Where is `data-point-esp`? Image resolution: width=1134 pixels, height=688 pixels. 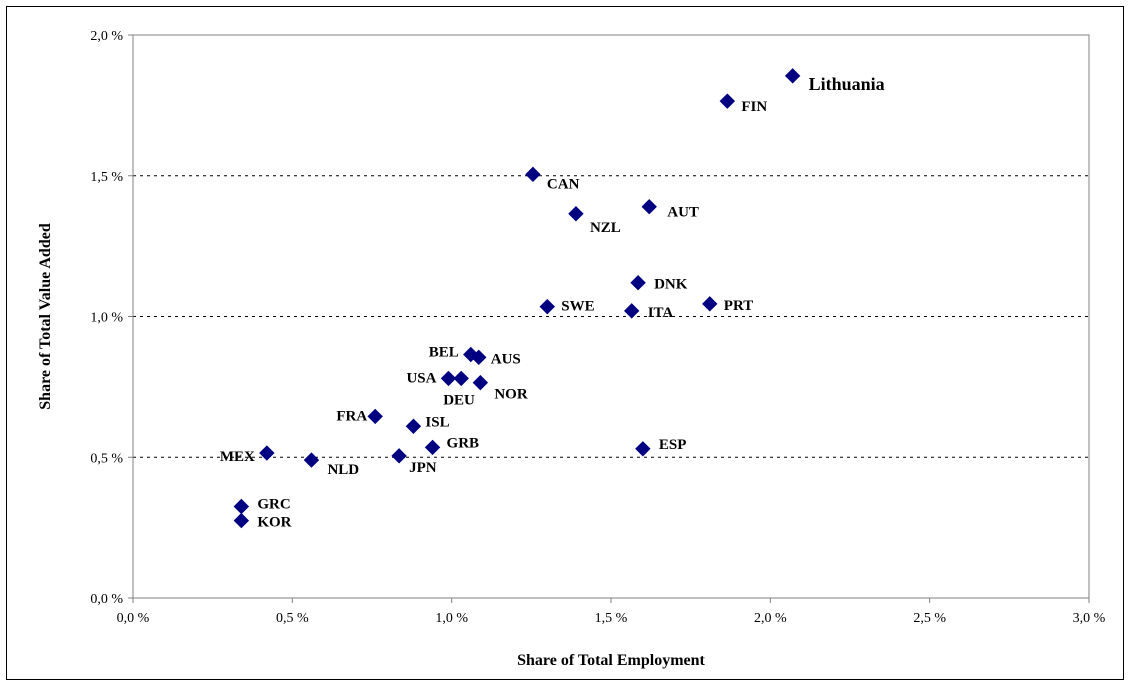 data-point-esp is located at coordinates (643, 449).